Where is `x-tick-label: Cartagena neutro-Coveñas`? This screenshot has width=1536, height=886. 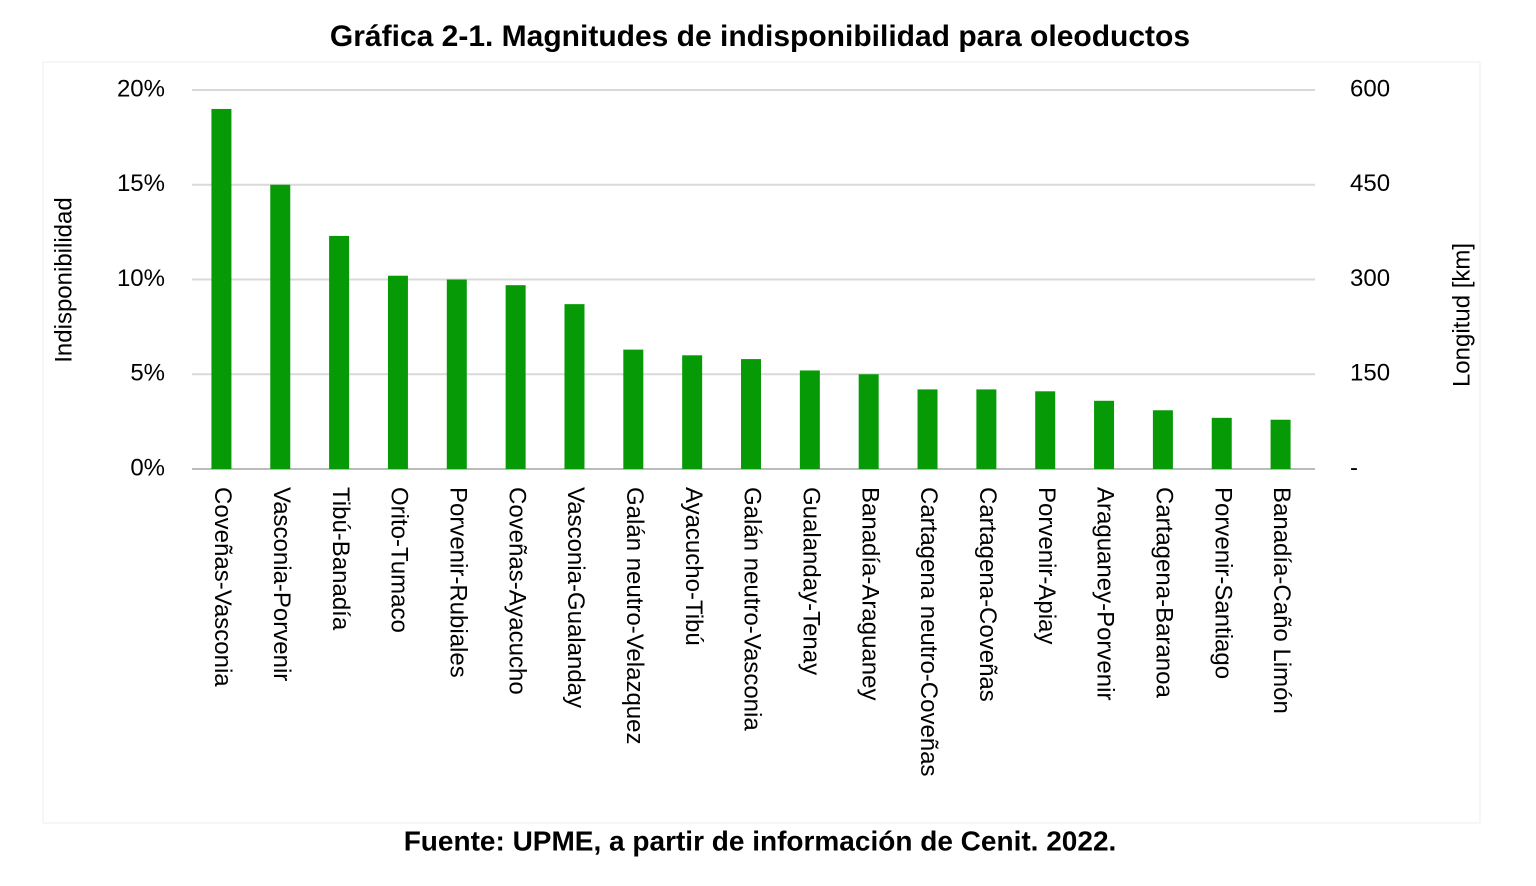 x-tick-label: Cartagena neutro-Coveñas is located at coordinates (928, 632).